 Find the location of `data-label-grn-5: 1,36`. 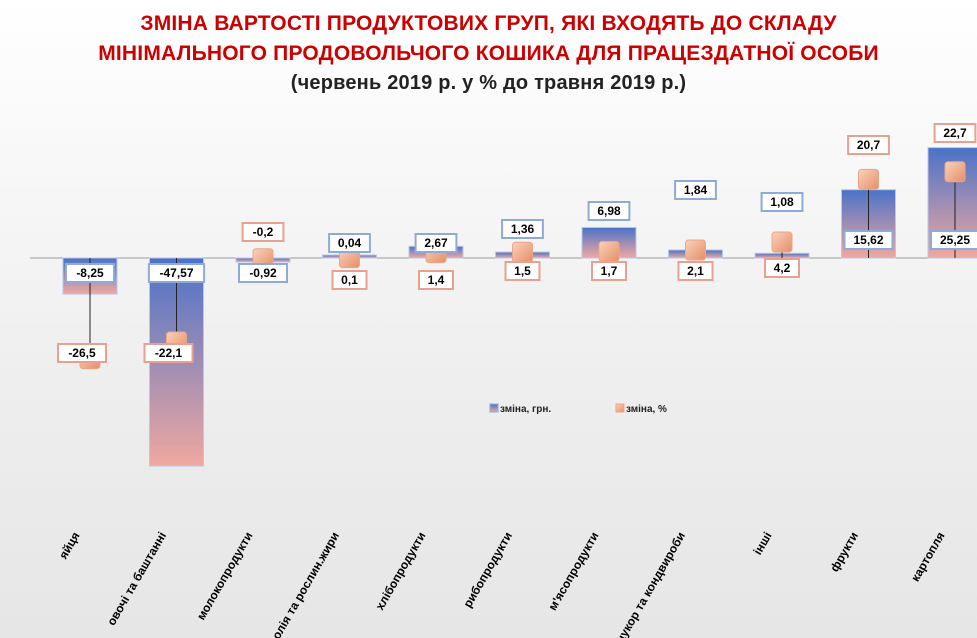

data-label-grn-5: 1,36 is located at coordinates (523, 229).